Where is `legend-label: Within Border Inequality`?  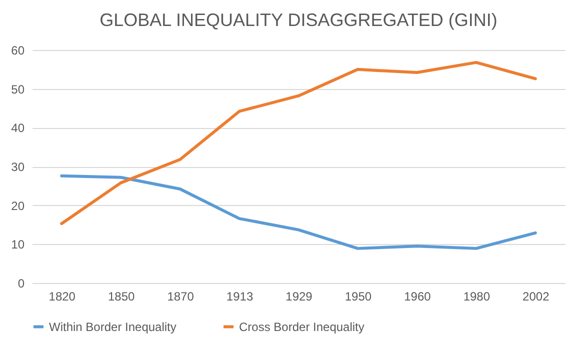 legend-label: Within Border Inequality is located at coordinates (112, 327).